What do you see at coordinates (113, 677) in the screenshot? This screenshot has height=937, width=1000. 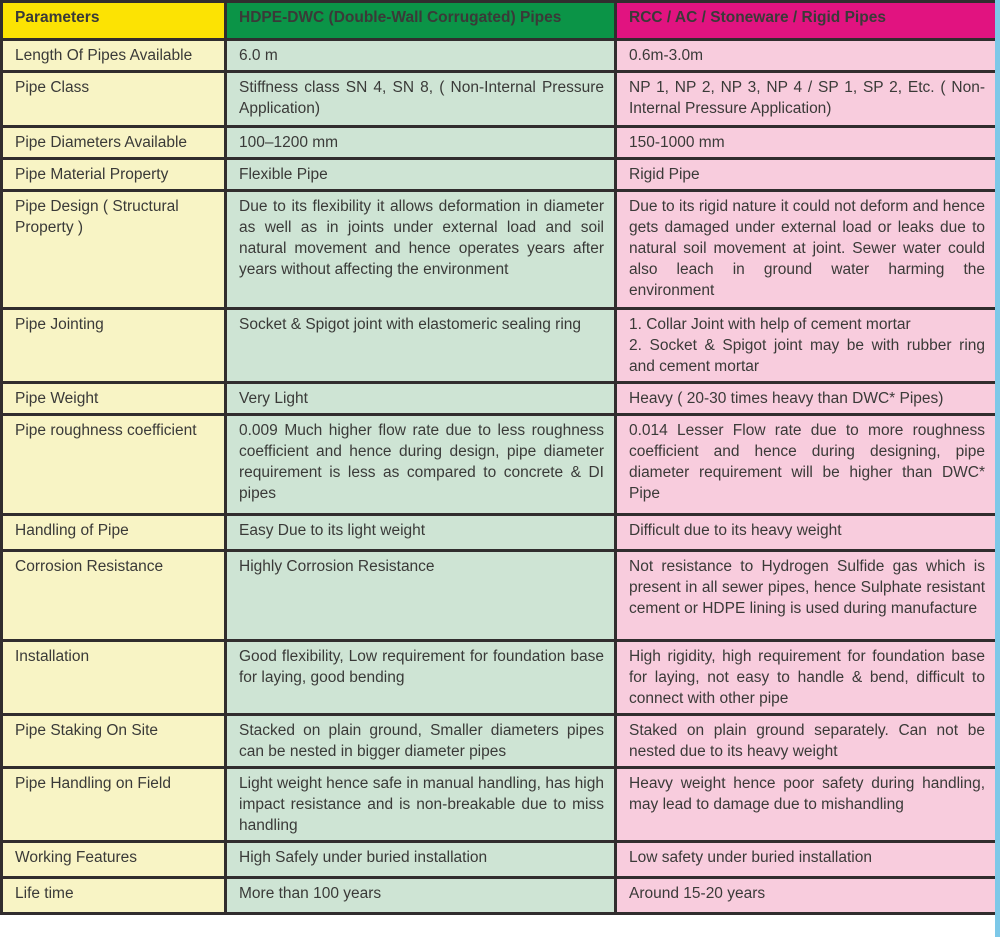 I see `param-cell: Installation` at bounding box center [113, 677].